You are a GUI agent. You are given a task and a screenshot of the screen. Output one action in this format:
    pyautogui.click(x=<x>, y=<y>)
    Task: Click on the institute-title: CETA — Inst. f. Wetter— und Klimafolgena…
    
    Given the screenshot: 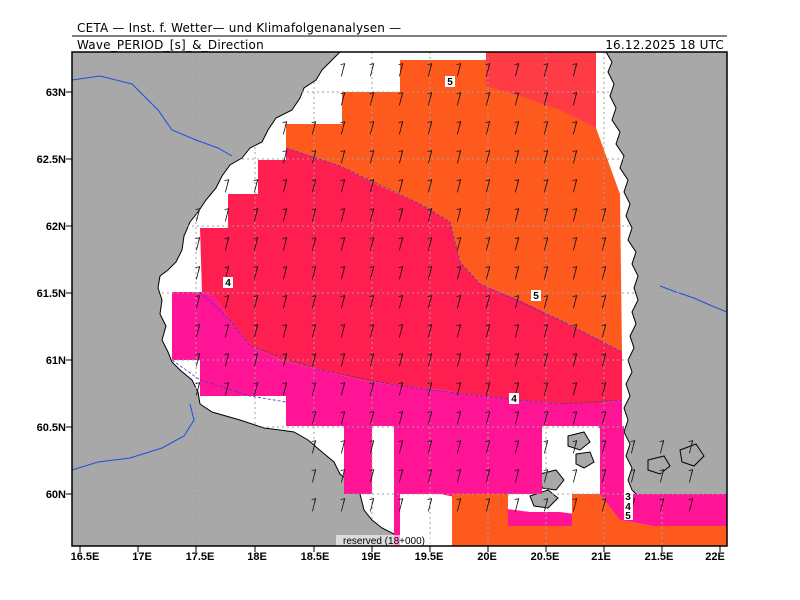 What is the action you would take?
    pyautogui.click(x=239, y=28)
    